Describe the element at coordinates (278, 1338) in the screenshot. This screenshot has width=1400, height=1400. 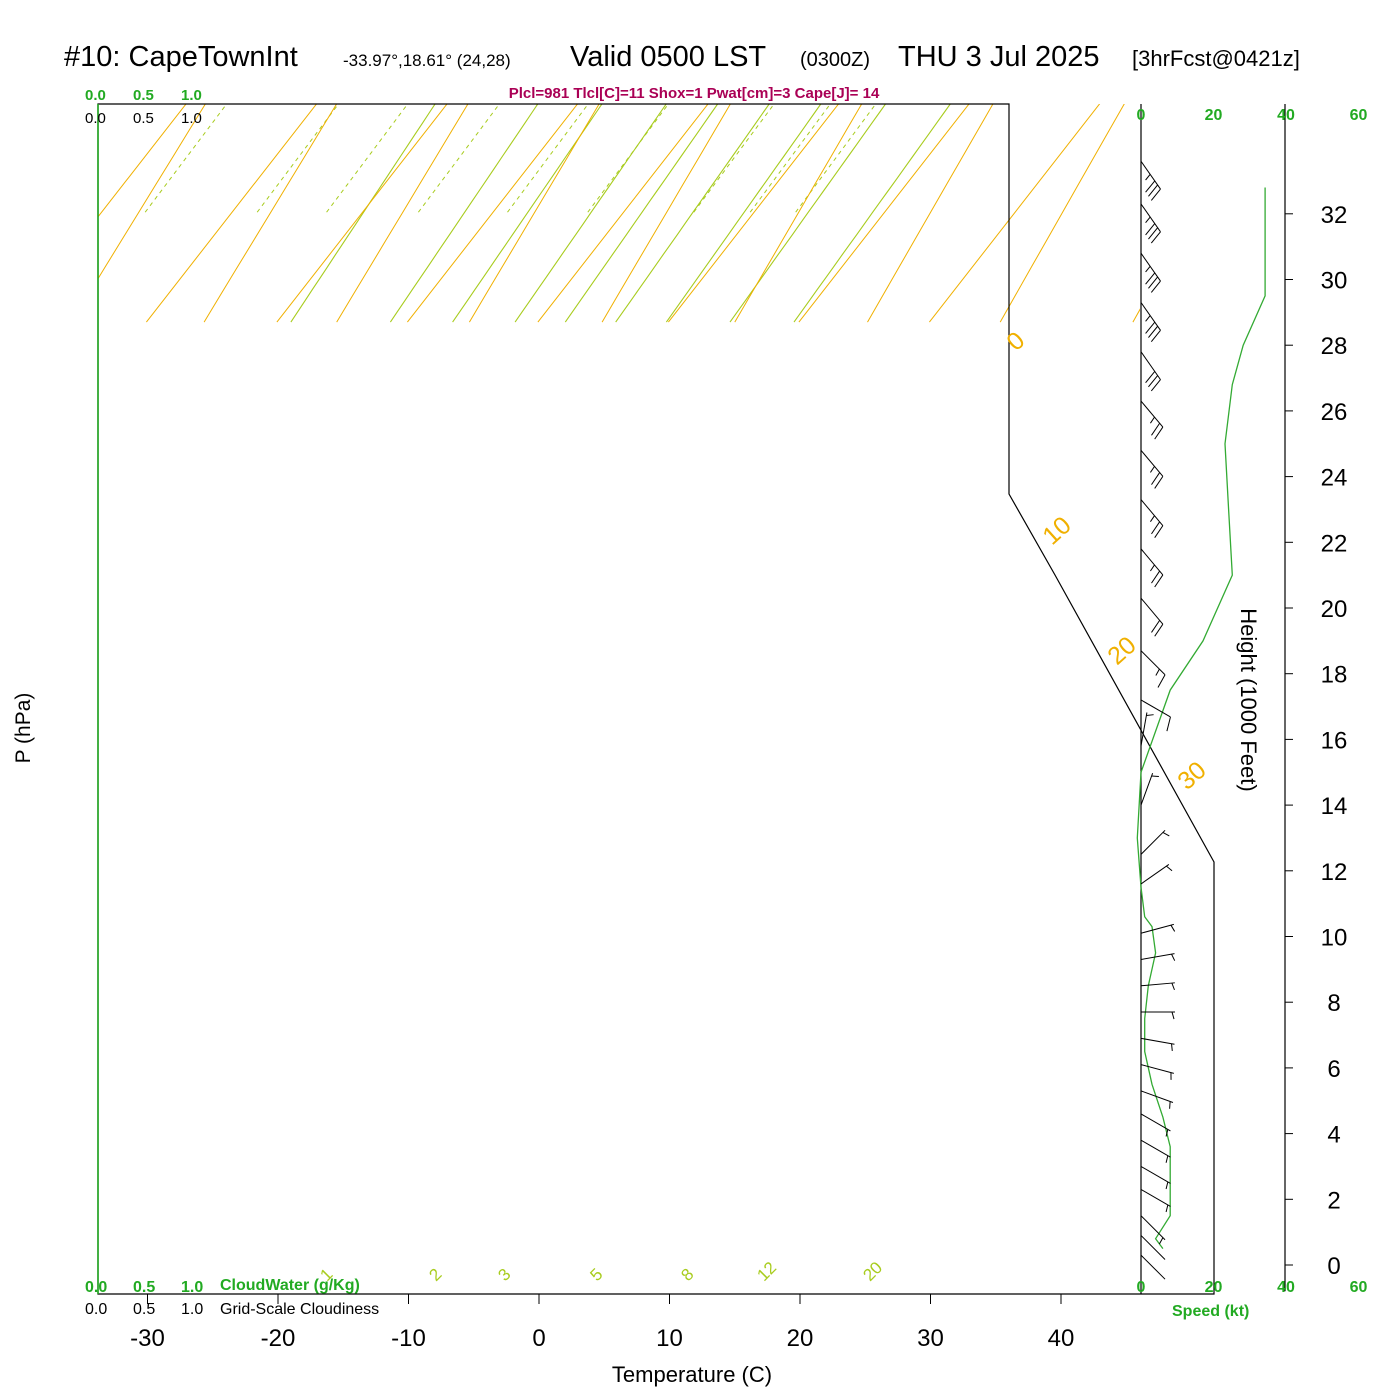
I see `temp-tick-label: -20` at that location.